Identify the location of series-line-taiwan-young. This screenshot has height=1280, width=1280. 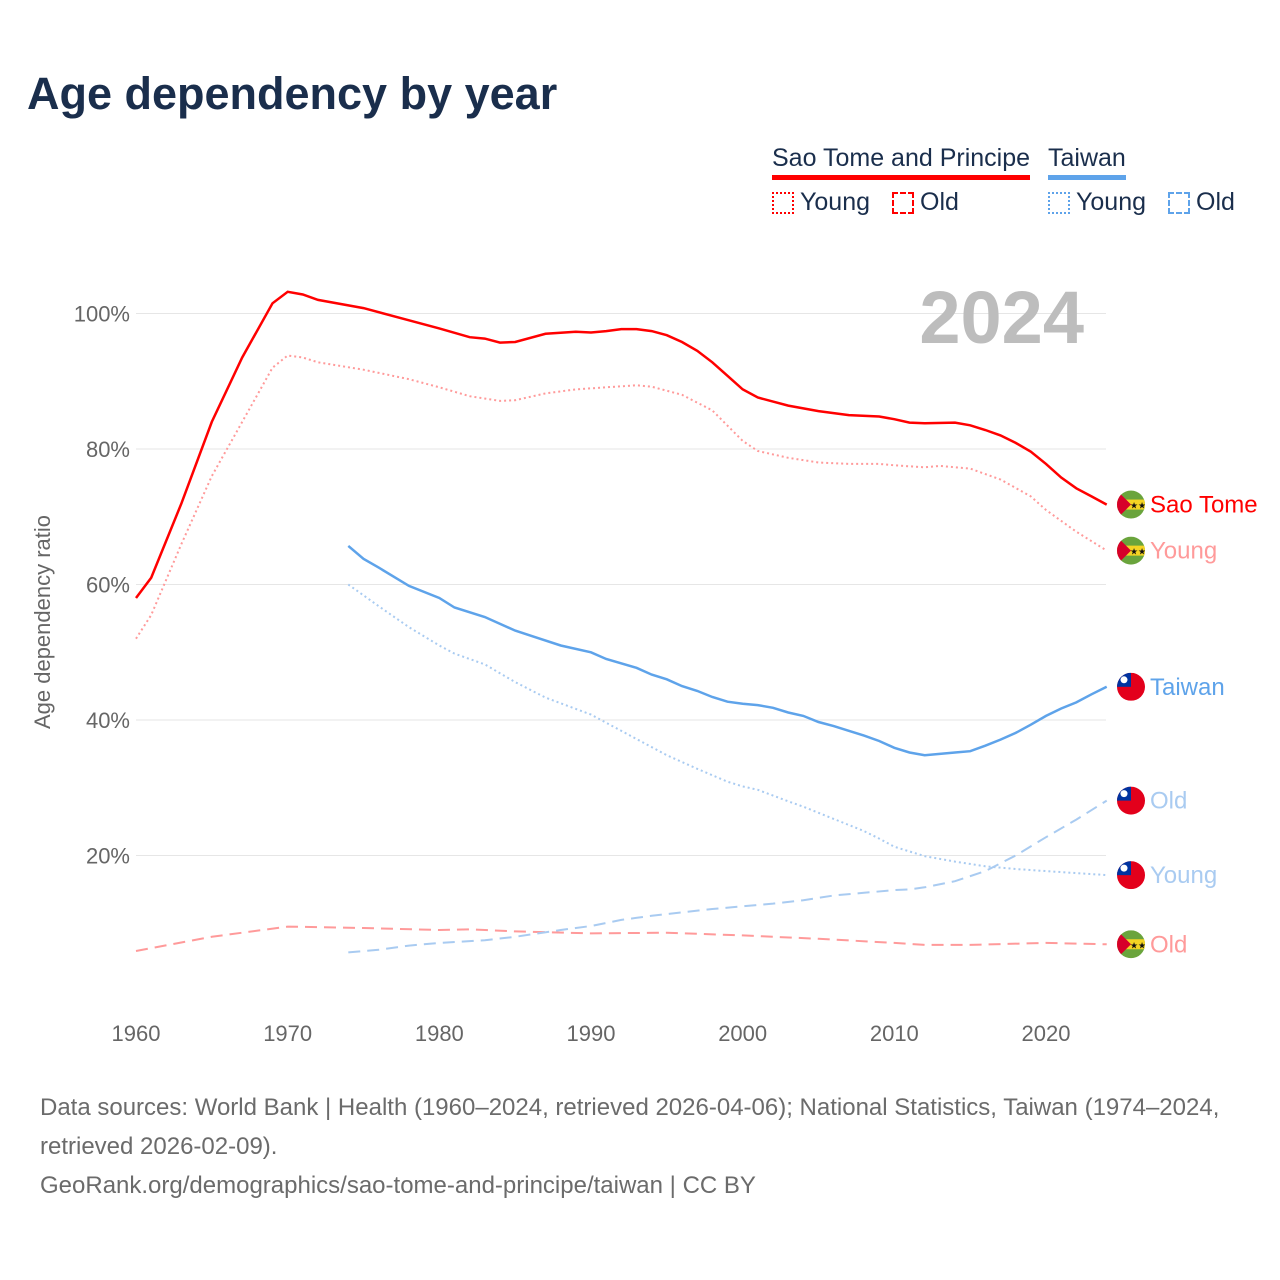
(727, 730).